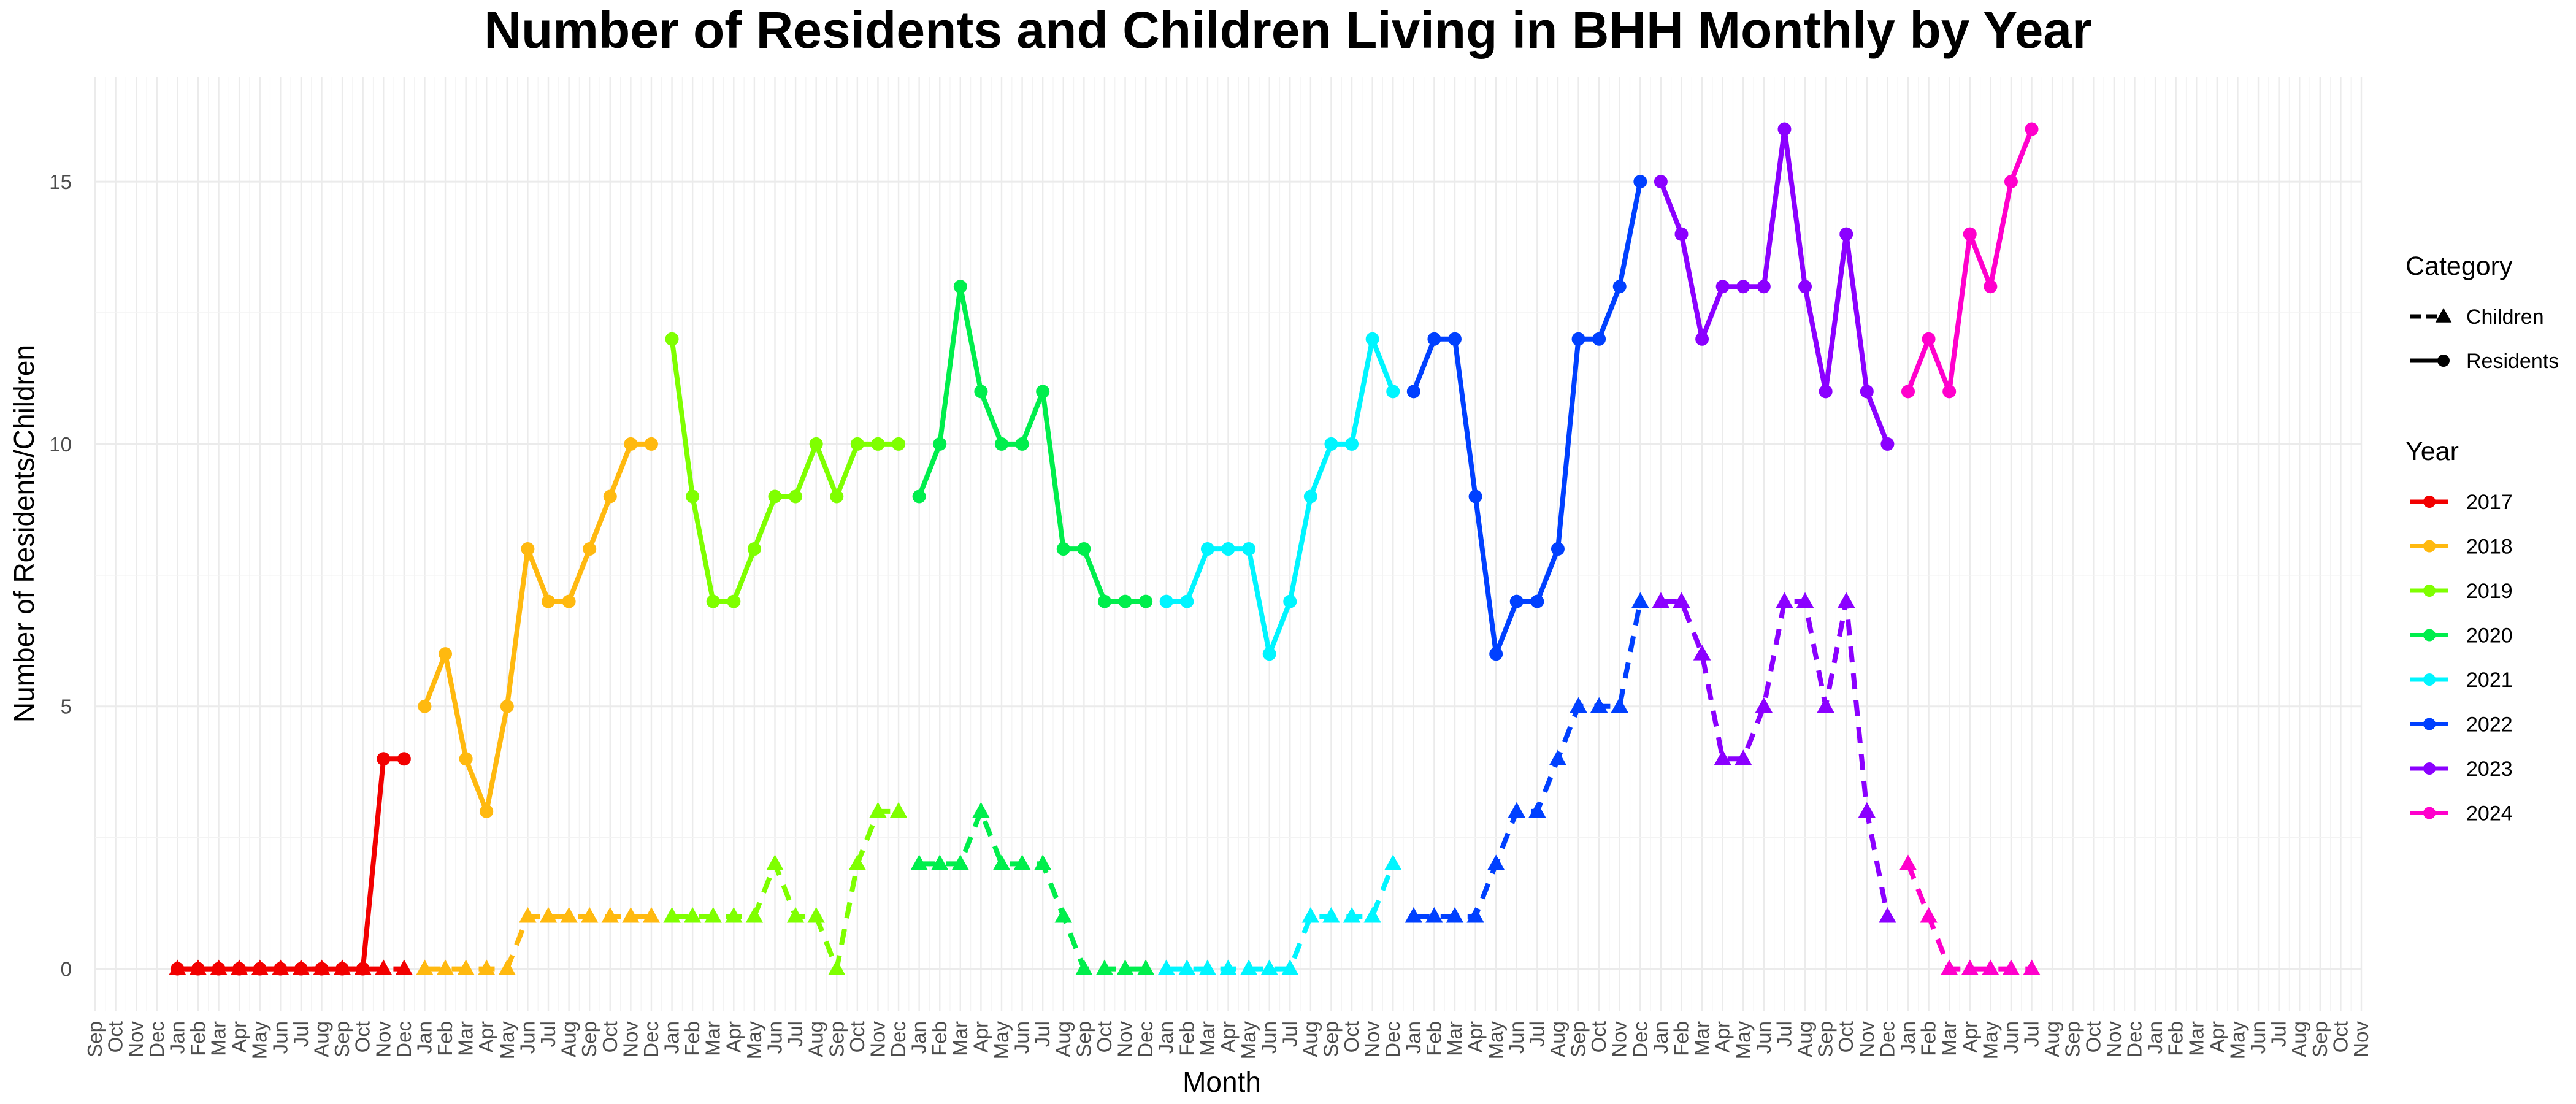  Describe the element at coordinates (1279, 915) in the screenshot. I see `series-2021-children` at that location.